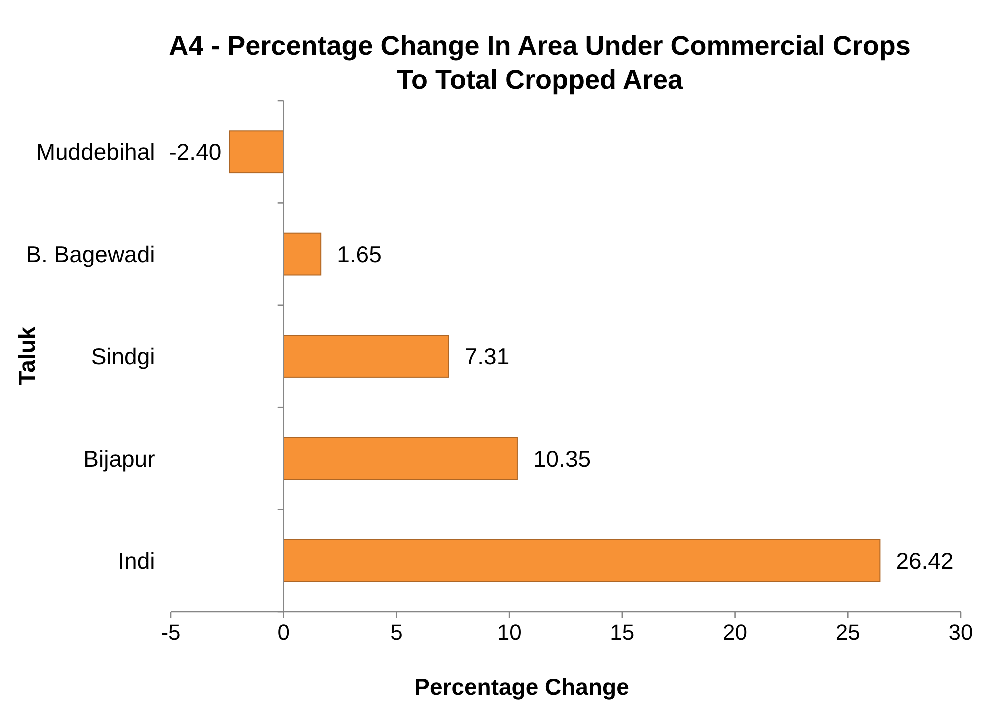  I want to click on y-tick-label: B. Bagewadi, so click(91, 254).